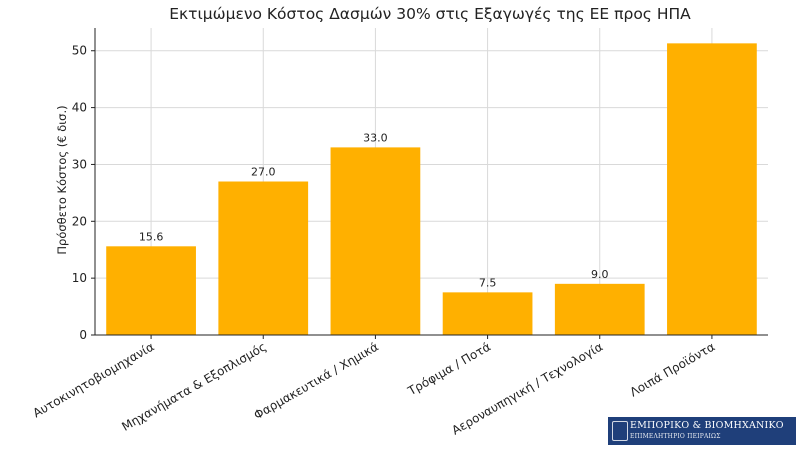 This screenshot has height=449, width=800. What do you see at coordinates (79, 164) in the screenshot?
I see `y-tick-label: 30` at bounding box center [79, 164].